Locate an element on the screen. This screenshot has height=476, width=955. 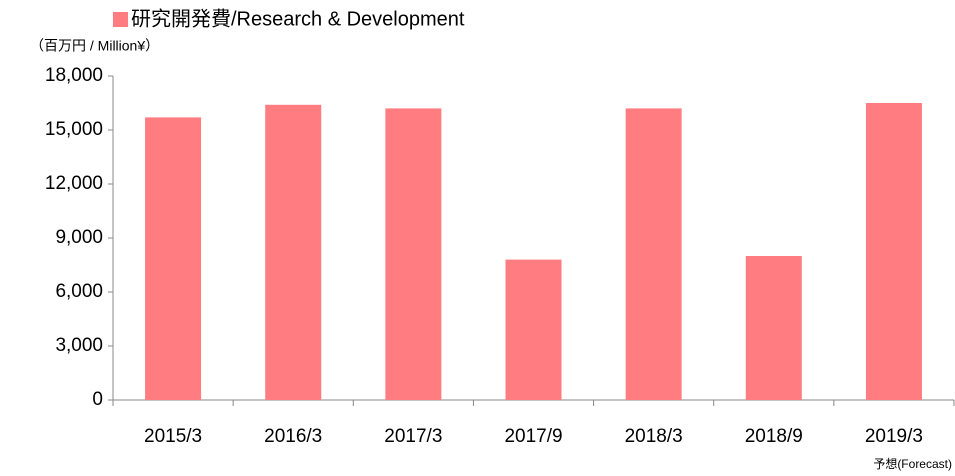
x-tick-label: 2018/9 is located at coordinates (774, 436).